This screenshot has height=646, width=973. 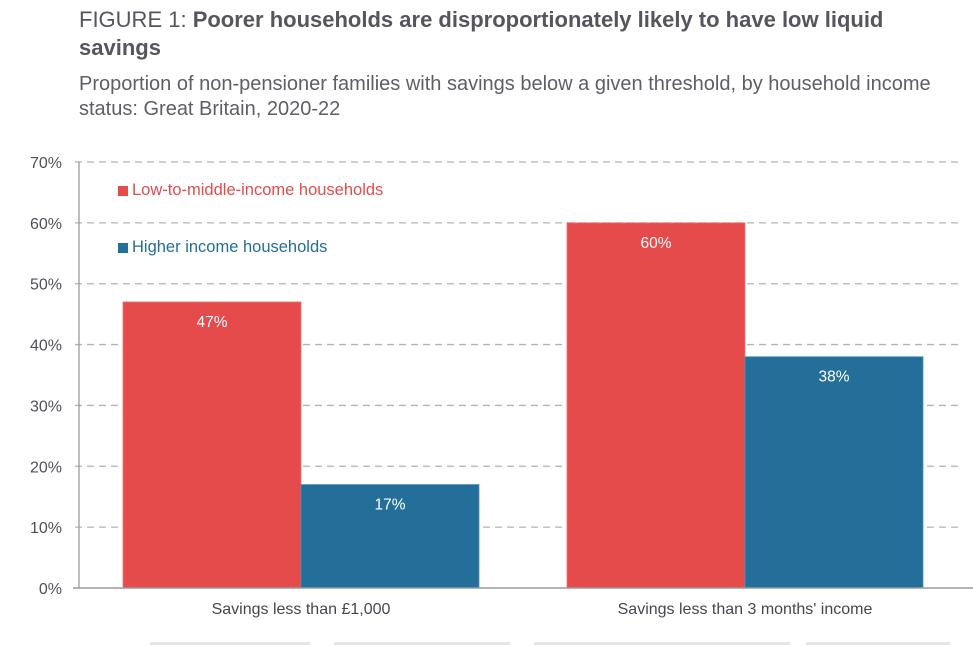 I want to click on y-tick-label: 60%, so click(x=46, y=224).